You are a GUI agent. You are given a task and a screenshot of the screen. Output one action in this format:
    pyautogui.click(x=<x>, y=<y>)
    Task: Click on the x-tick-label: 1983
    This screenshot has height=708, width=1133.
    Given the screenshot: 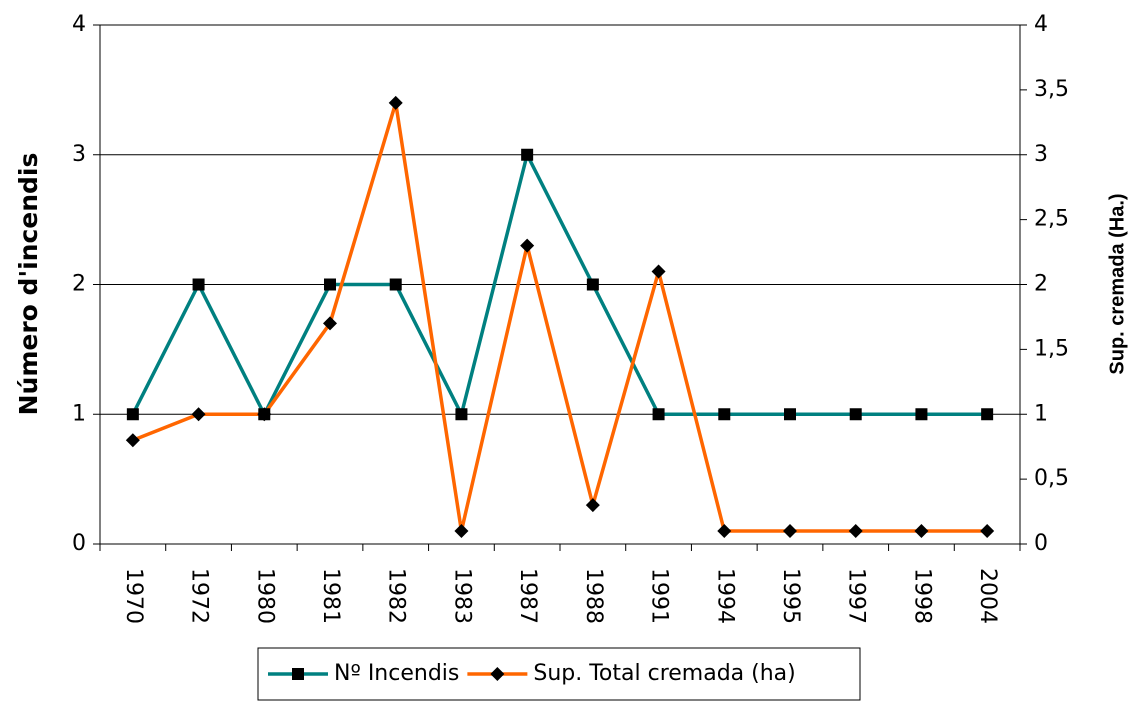 What is the action you would take?
    pyautogui.click(x=461, y=596)
    